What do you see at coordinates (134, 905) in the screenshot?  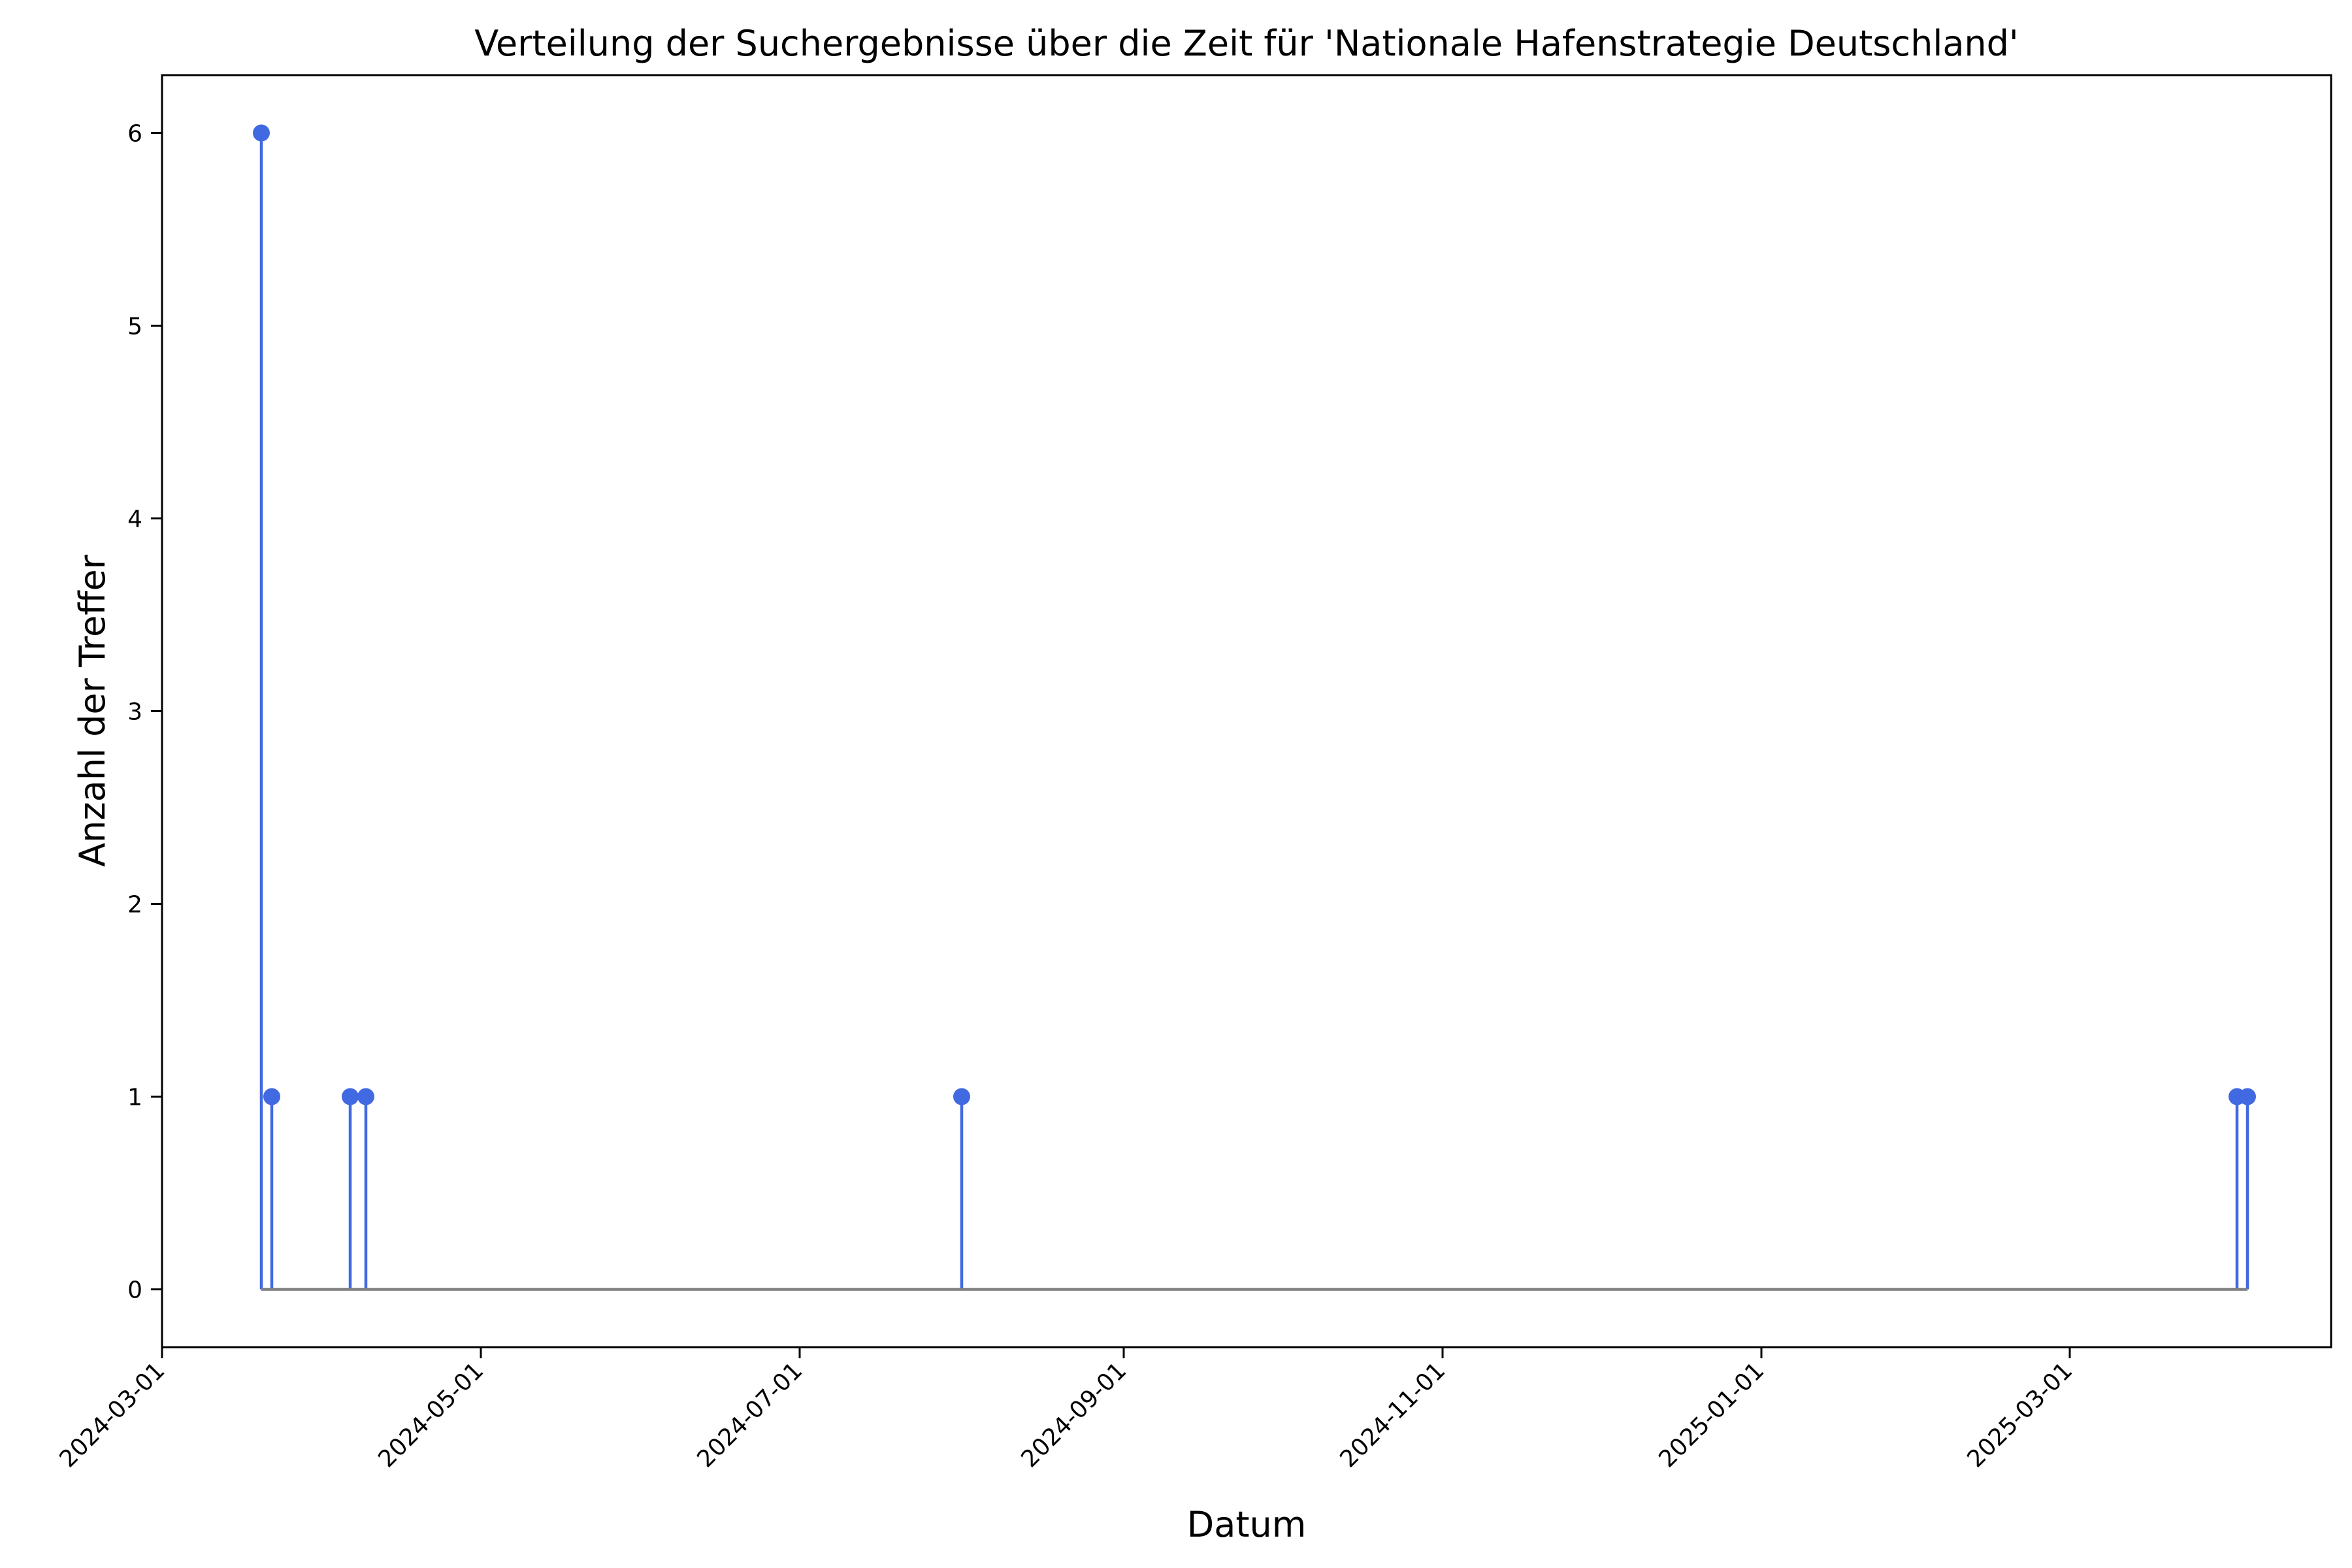 I see `y-tick-label: 2` at bounding box center [134, 905].